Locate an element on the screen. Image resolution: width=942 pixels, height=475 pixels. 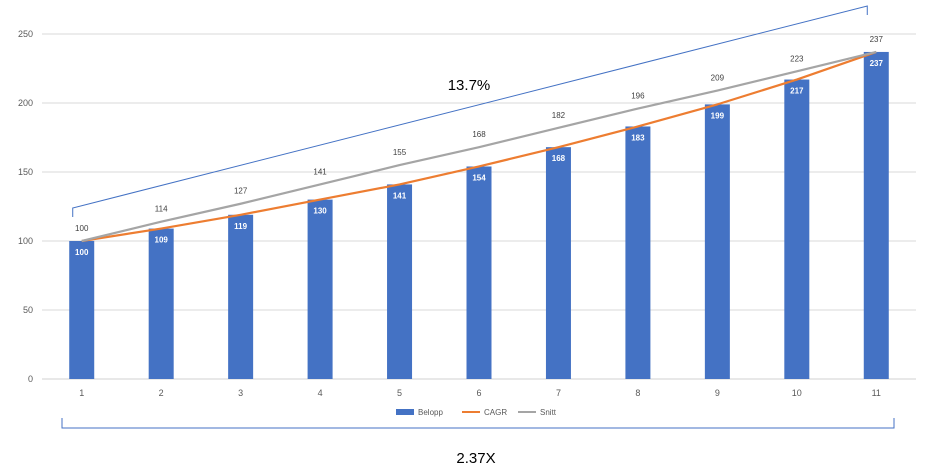
snitt-value-label: 182 is located at coordinates (559, 115).